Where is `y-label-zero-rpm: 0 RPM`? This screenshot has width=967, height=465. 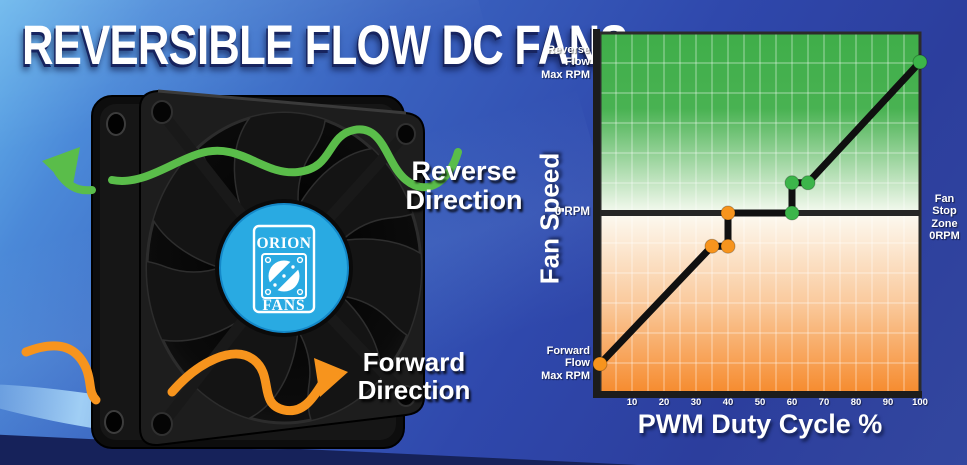
y-label-zero-rpm: 0 RPM is located at coordinates (572, 212).